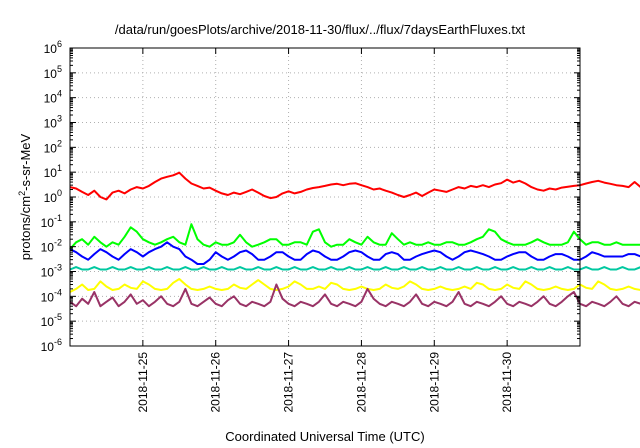  I want to click on y-tick-label: 10³, so click(53, 122).